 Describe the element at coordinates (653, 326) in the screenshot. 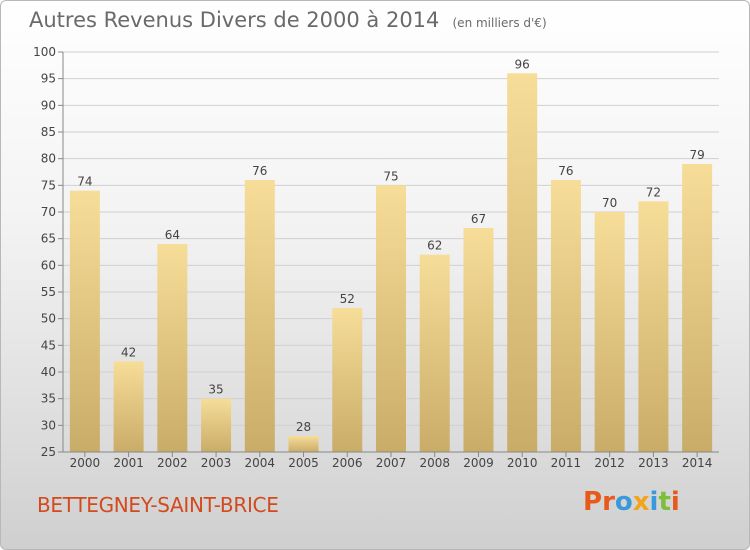

I see `bar-2013` at that location.